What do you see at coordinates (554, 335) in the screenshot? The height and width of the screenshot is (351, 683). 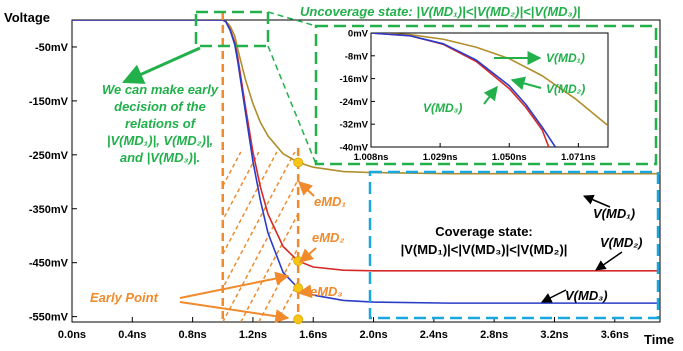 I see `main-x-tick-label: 3.2ns` at bounding box center [554, 335].